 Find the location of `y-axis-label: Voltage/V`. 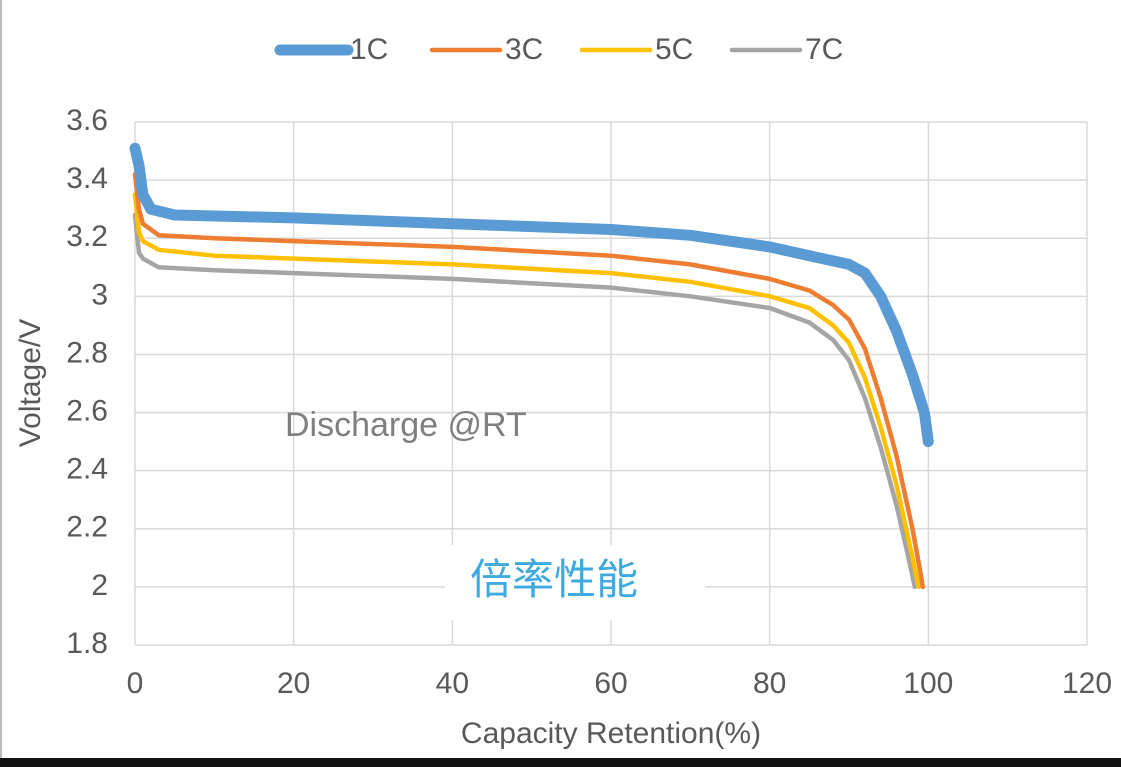

y-axis-label: Voltage/V is located at coordinates (30, 383).